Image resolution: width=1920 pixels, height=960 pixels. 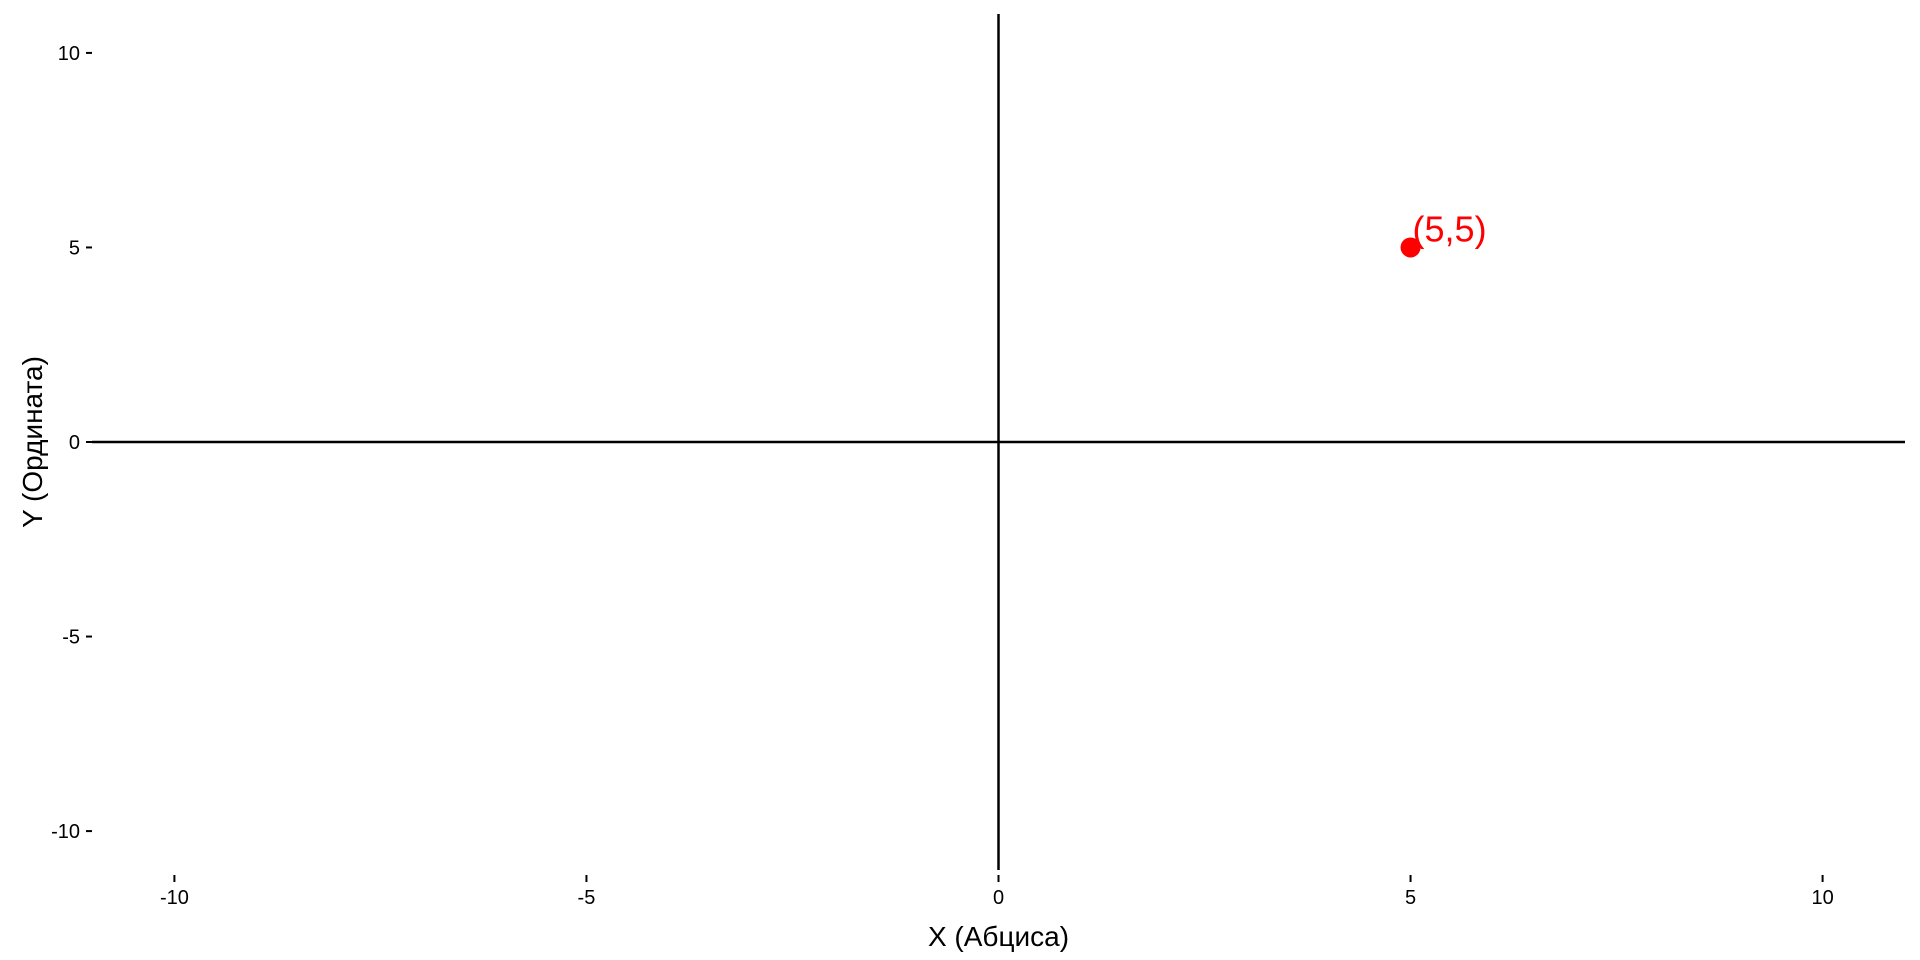 I want to click on points-layer: (5,5), so click(x=1443, y=233).